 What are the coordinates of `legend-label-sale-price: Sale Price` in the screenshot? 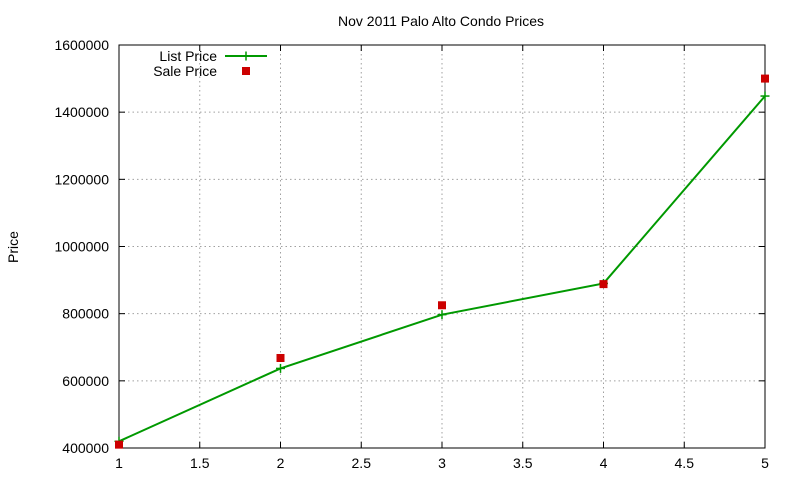 It's located at (185, 71).